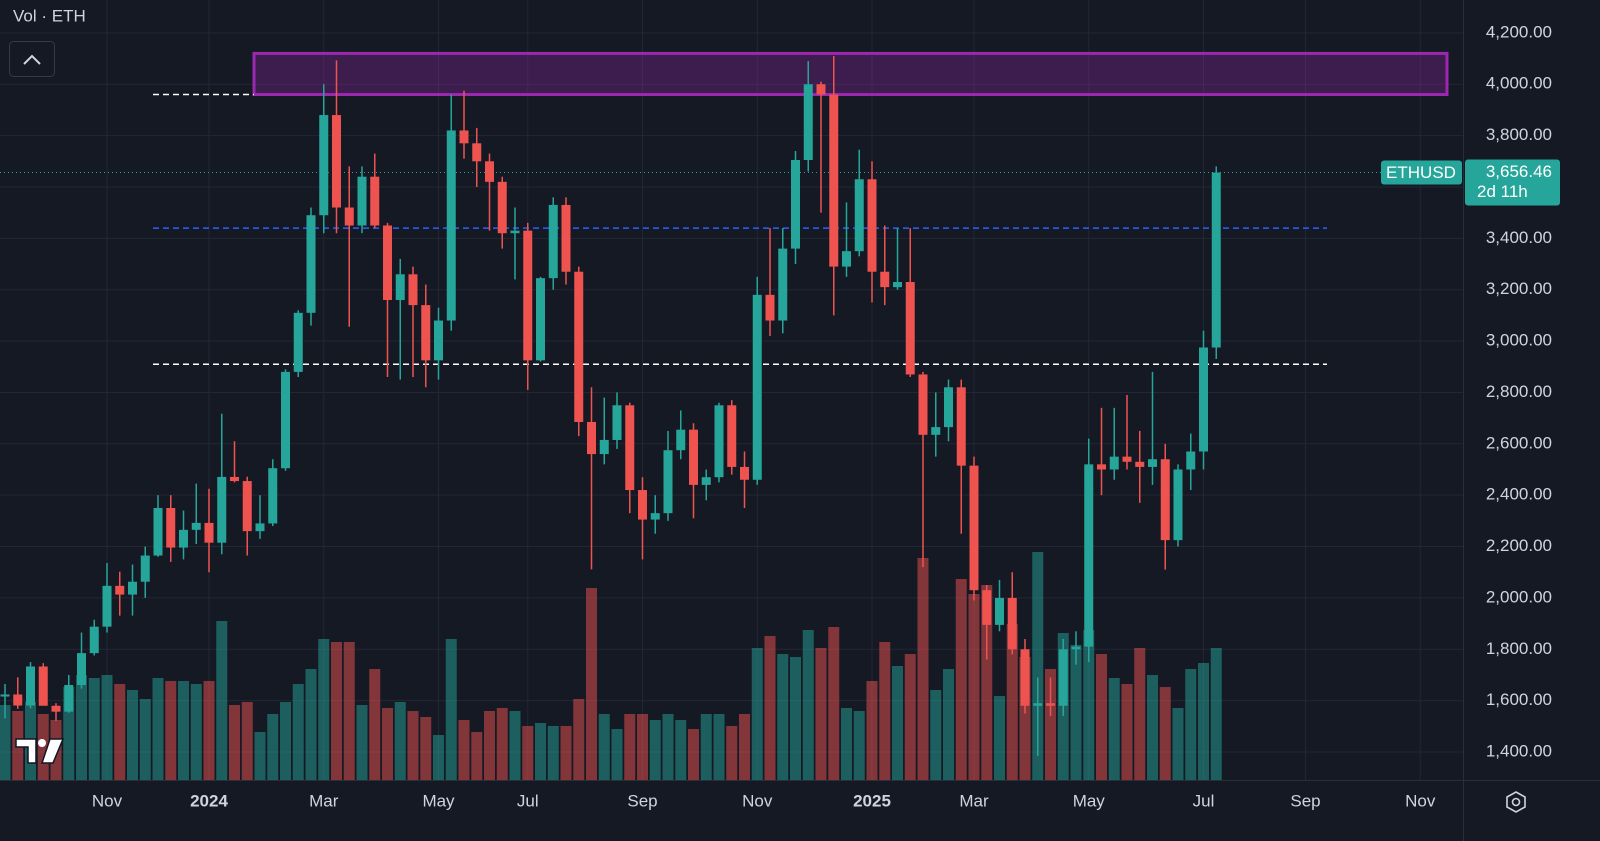 The height and width of the screenshot is (841, 1600). I want to click on y-tick-label: 3,800.00, so click(1519, 134).